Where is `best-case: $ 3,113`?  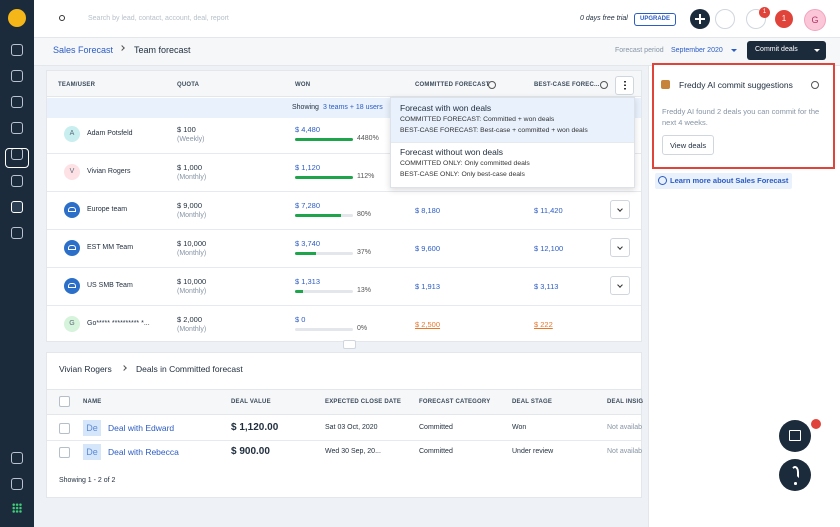
best-case: $ 3,113 is located at coordinates (546, 286).